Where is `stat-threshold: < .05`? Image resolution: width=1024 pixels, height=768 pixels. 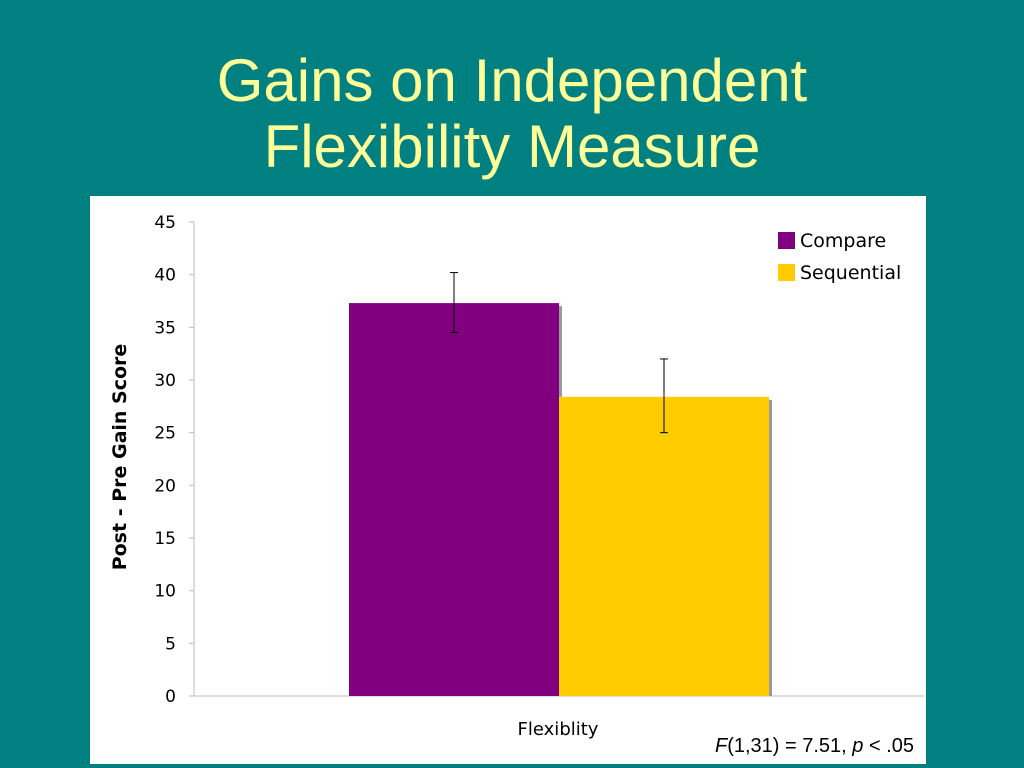
stat-threshold: < .05 is located at coordinates (888, 746).